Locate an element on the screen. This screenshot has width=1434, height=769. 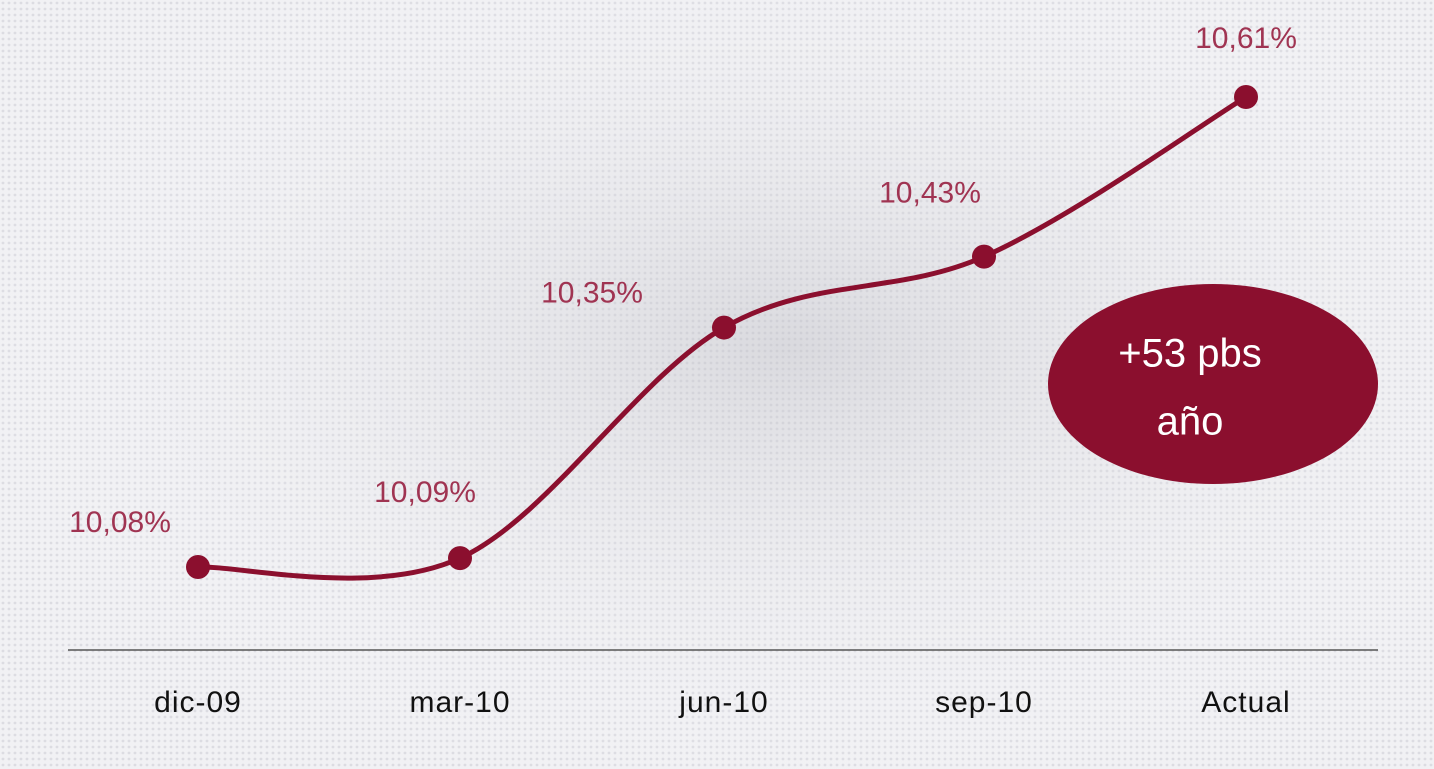
value-label: 10,09% is located at coordinates (425, 492).